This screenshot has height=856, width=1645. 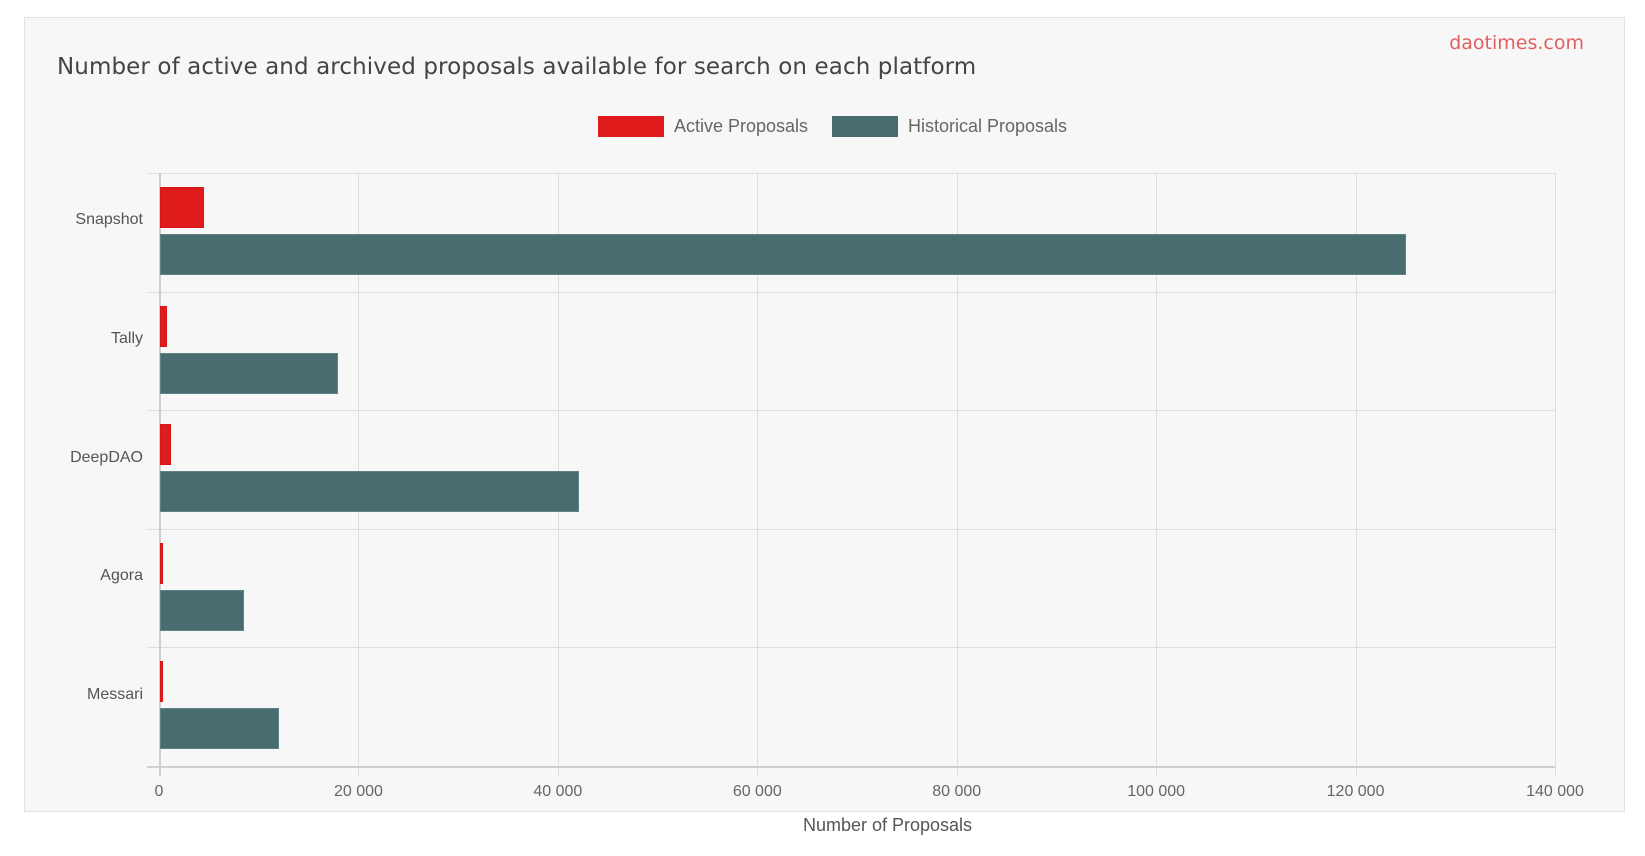 What do you see at coordinates (957, 791) in the screenshot?
I see `x-tick-label: 80 000` at bounding box center [957, 791].